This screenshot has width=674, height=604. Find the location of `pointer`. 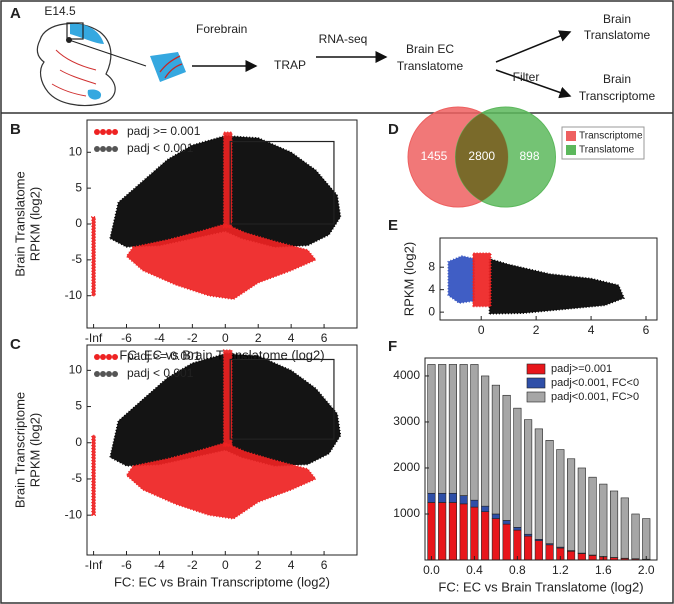

pointer is located at coordinates (107, 53).